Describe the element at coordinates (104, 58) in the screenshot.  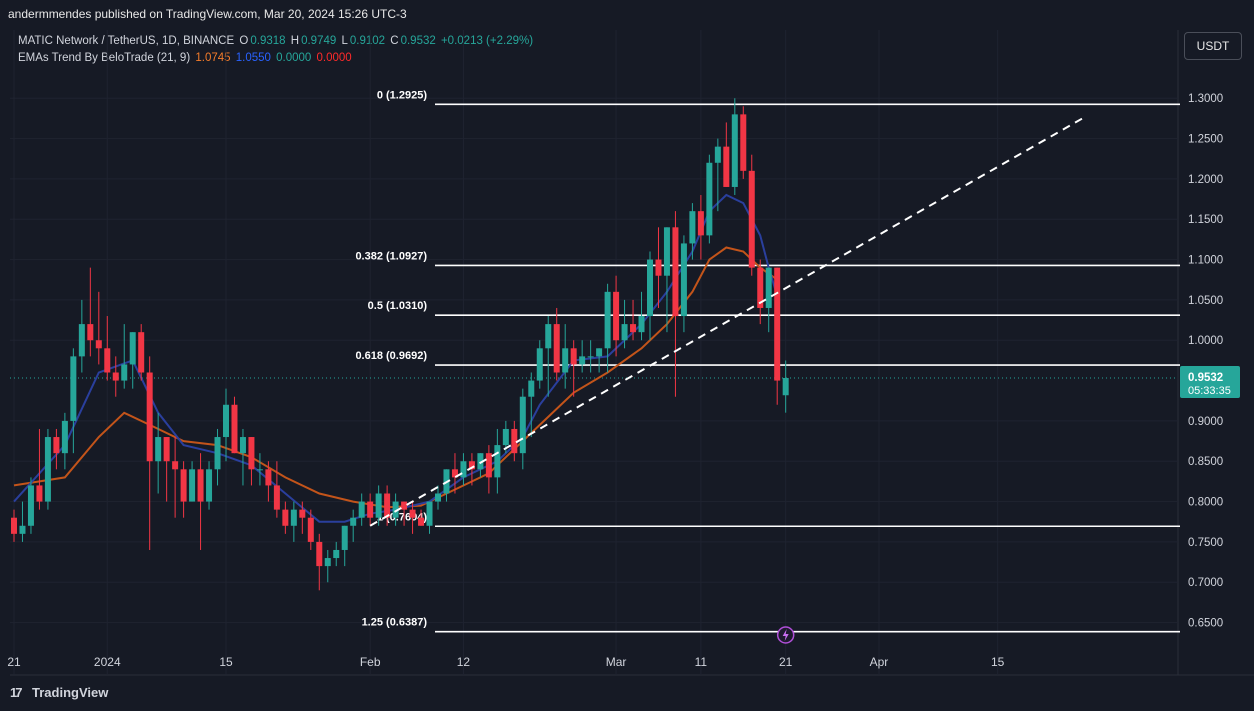
I see `indicator-name: EMAs Trend By BeloTrade (21, 9)` at that location.